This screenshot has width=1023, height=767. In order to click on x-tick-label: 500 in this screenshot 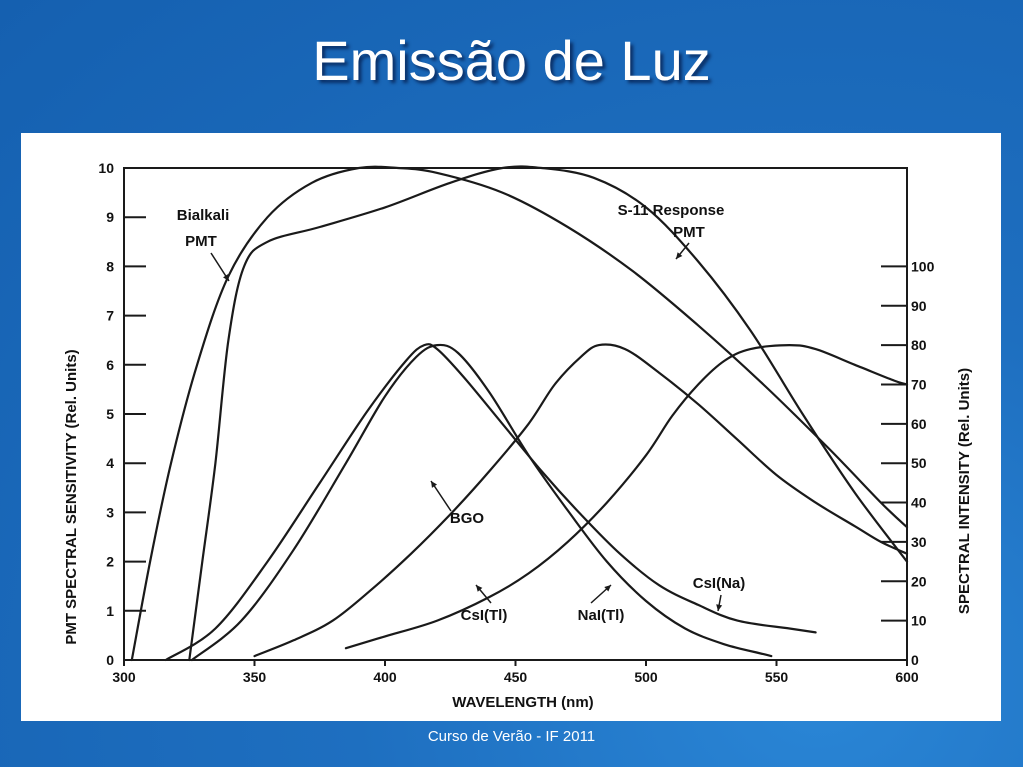, I will do `click(646, 677)`.